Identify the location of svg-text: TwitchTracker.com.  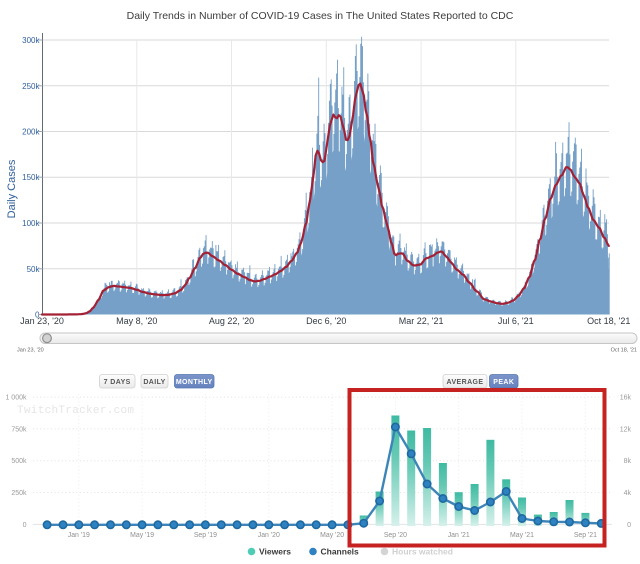
(75, 411).